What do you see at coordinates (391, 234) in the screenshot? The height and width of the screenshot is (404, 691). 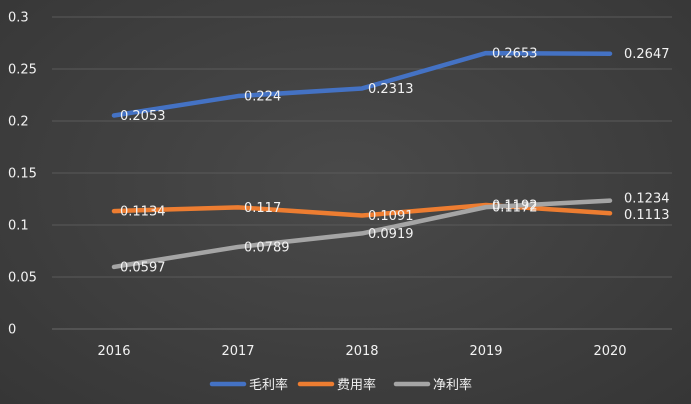 I see `data-label: 0.0919` at bounding box center [391, 234].